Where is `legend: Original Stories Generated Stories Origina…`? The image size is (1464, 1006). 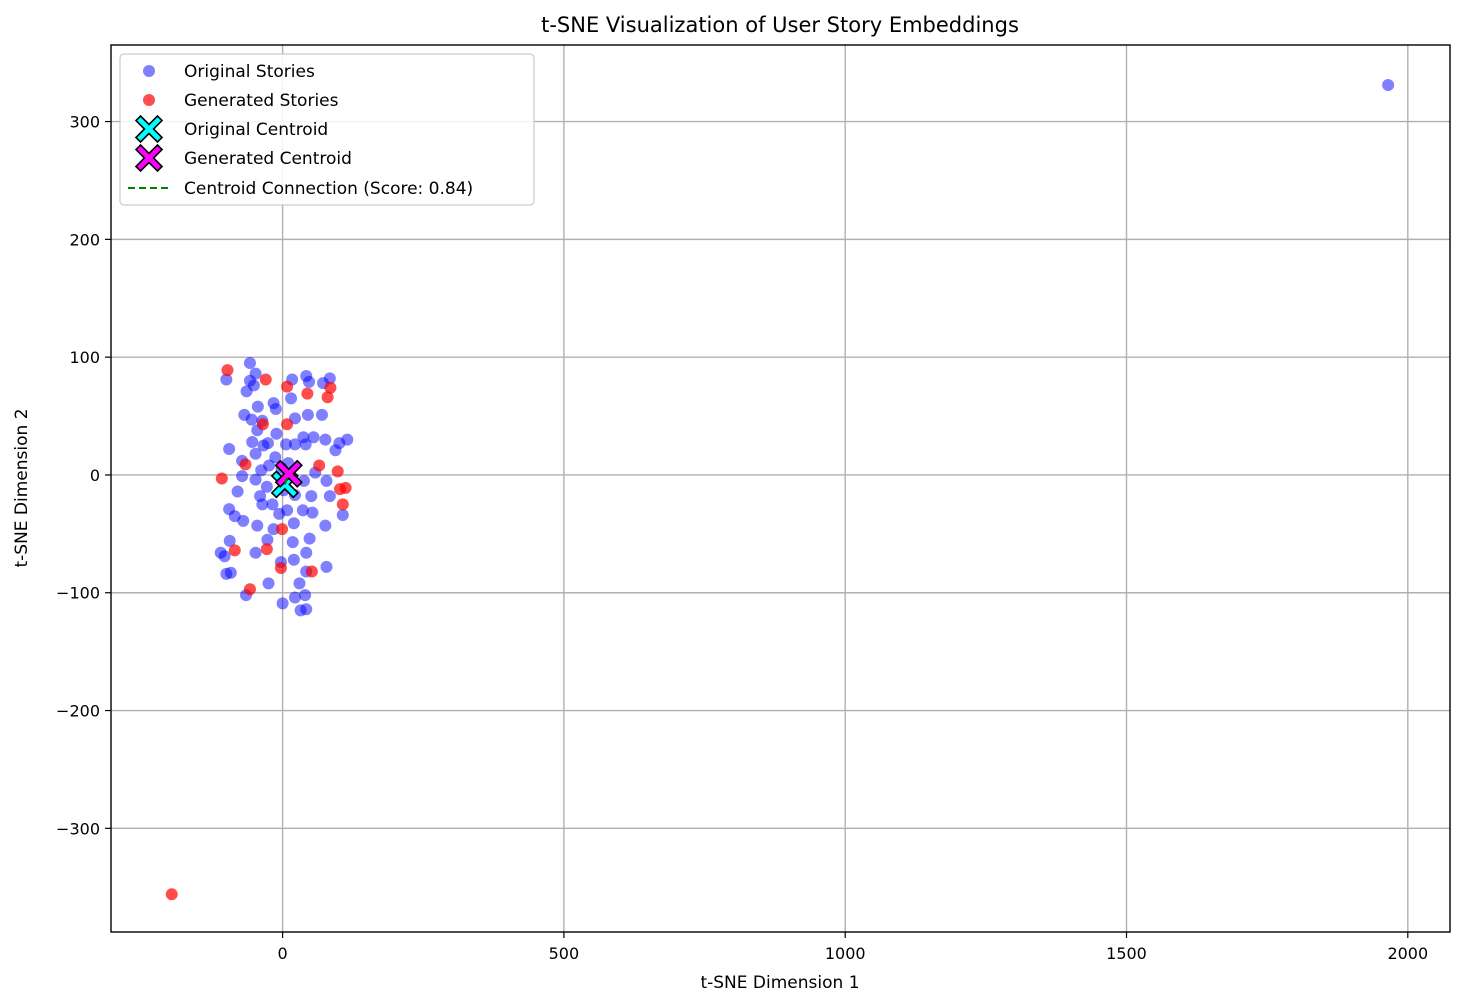
legend: Original Stories Generated Stories Origina… is located at coordinates (327, 129).